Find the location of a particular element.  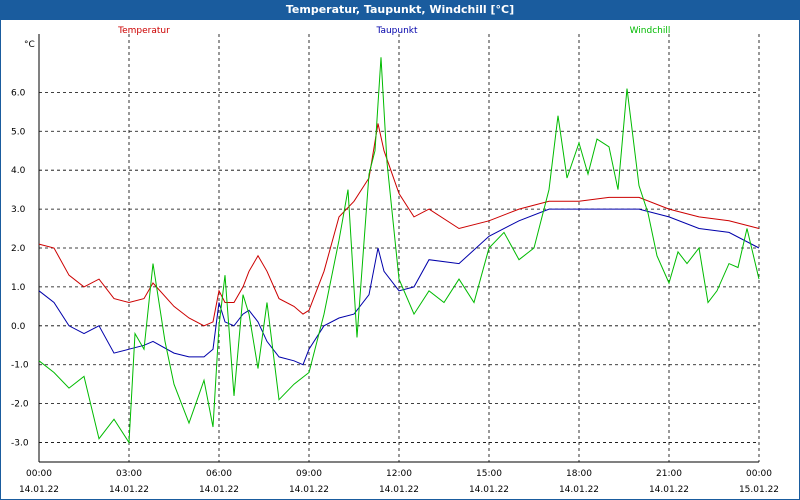

x-tick-time: 12:00 is located at coordinates (399, 474).